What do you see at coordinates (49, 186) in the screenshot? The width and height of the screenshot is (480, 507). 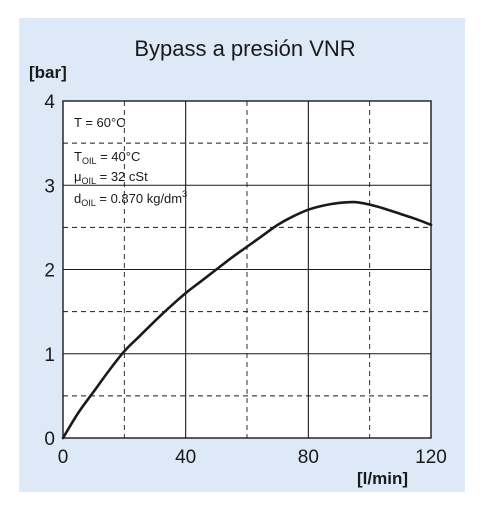 I see `y-tick-label: 3` at bounding box center [49, 186].